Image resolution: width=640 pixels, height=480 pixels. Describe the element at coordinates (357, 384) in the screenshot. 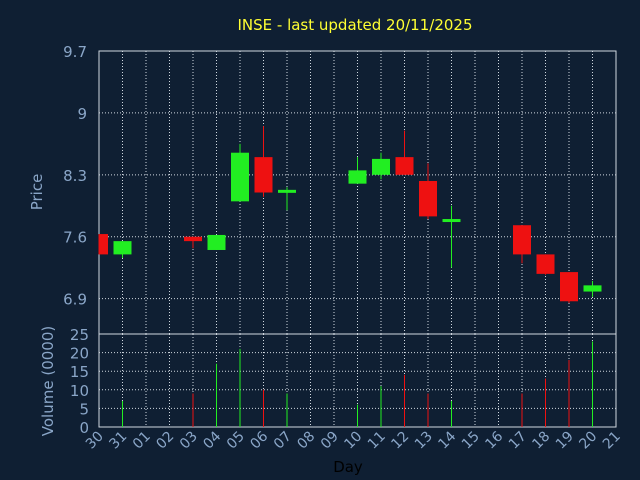

I see `volume-bars` at that location.